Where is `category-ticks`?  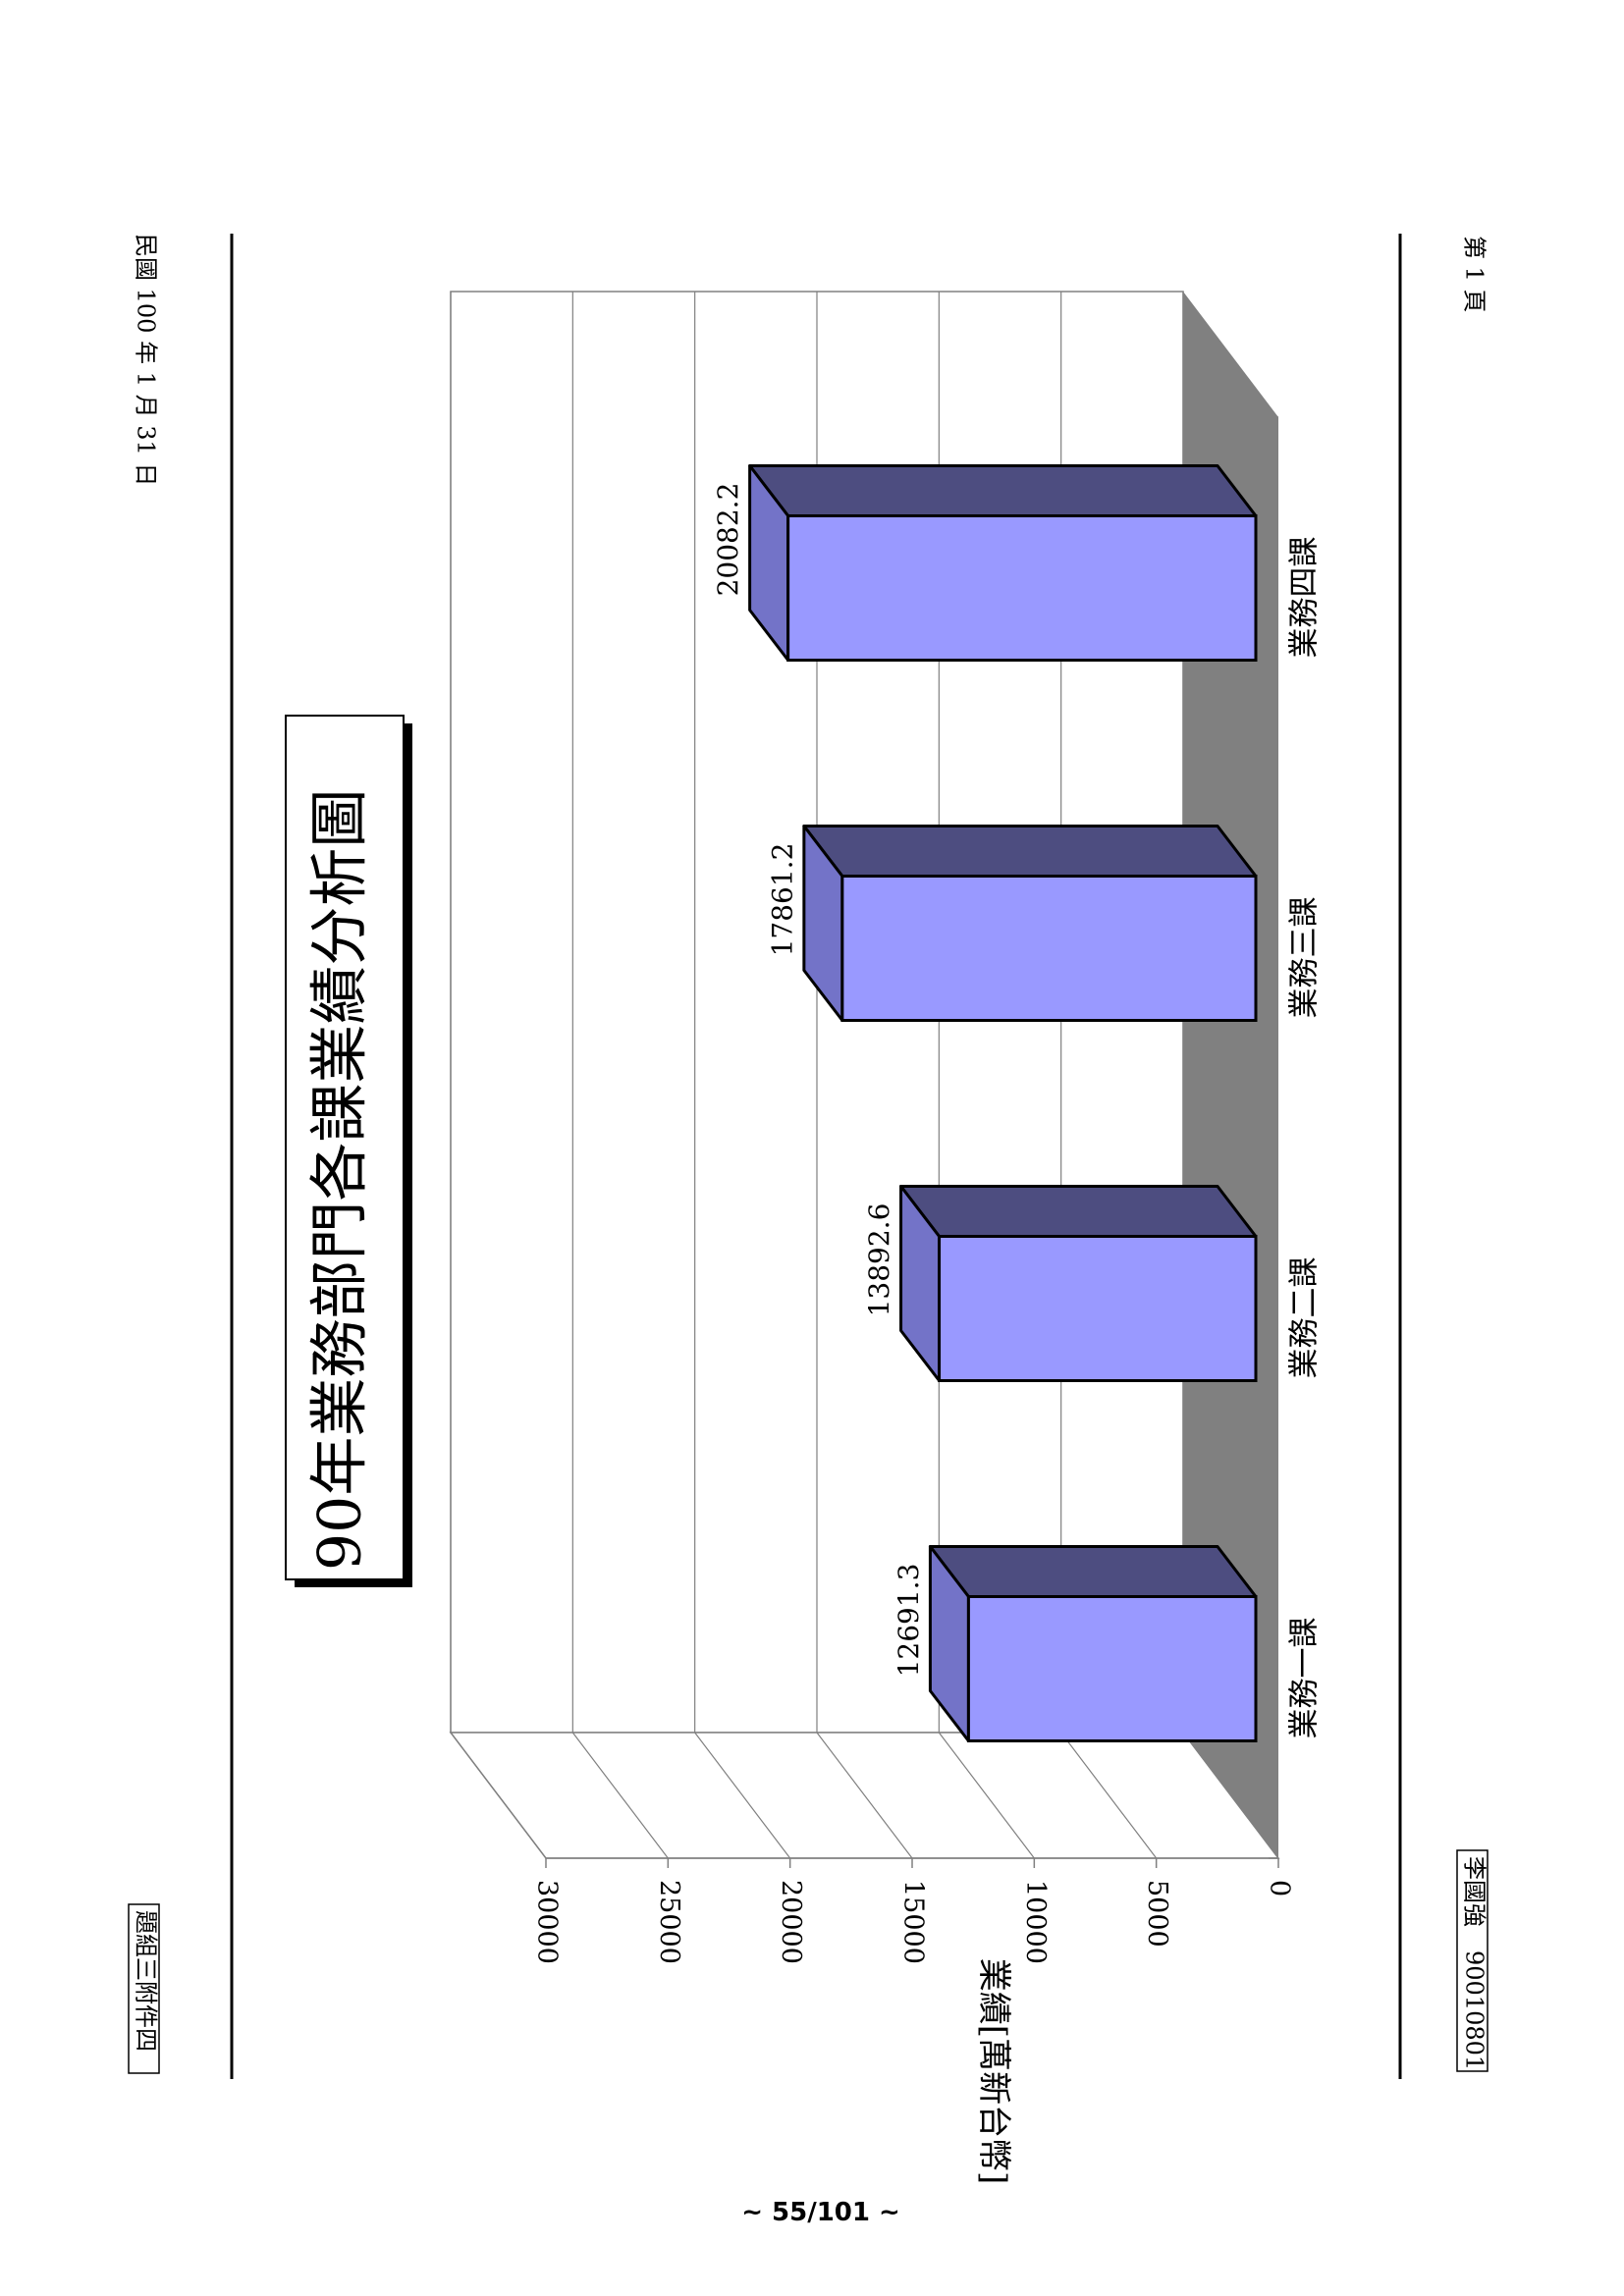 category-ticks is located at coordinates (1273, 1137).